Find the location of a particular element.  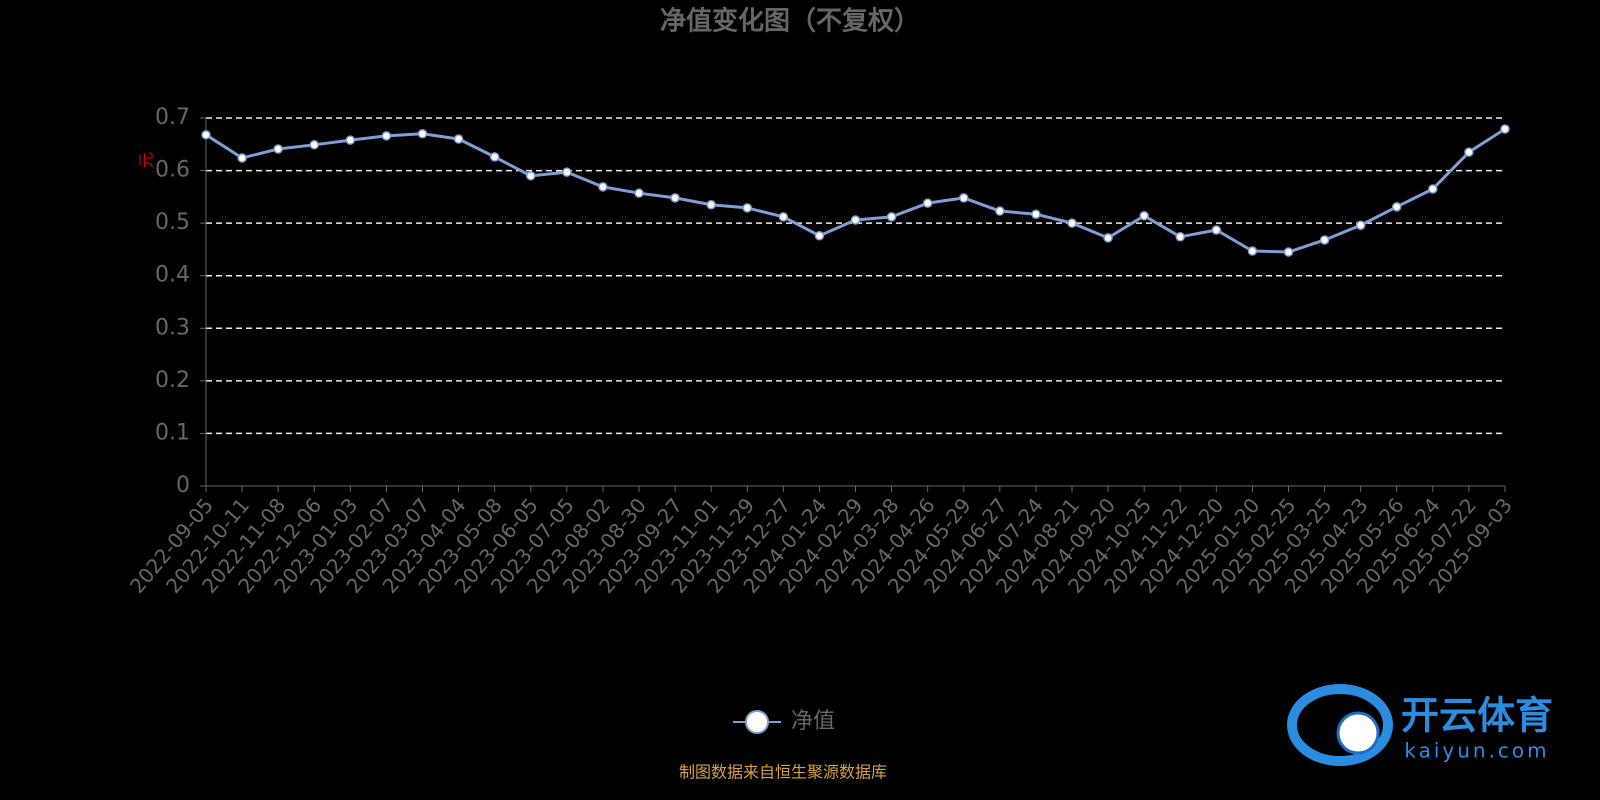

y-axis-label: 元 is located at coordinates (146, 160).